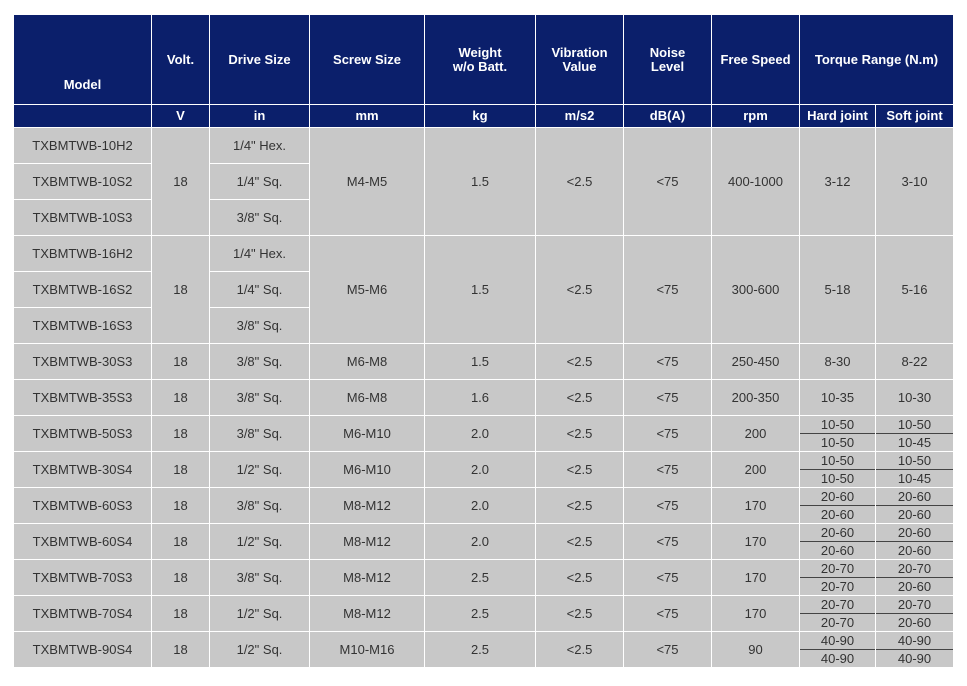 The image size is (967, 686). I want to click on header-vibration-line1: Vibration, so click(579, 52).